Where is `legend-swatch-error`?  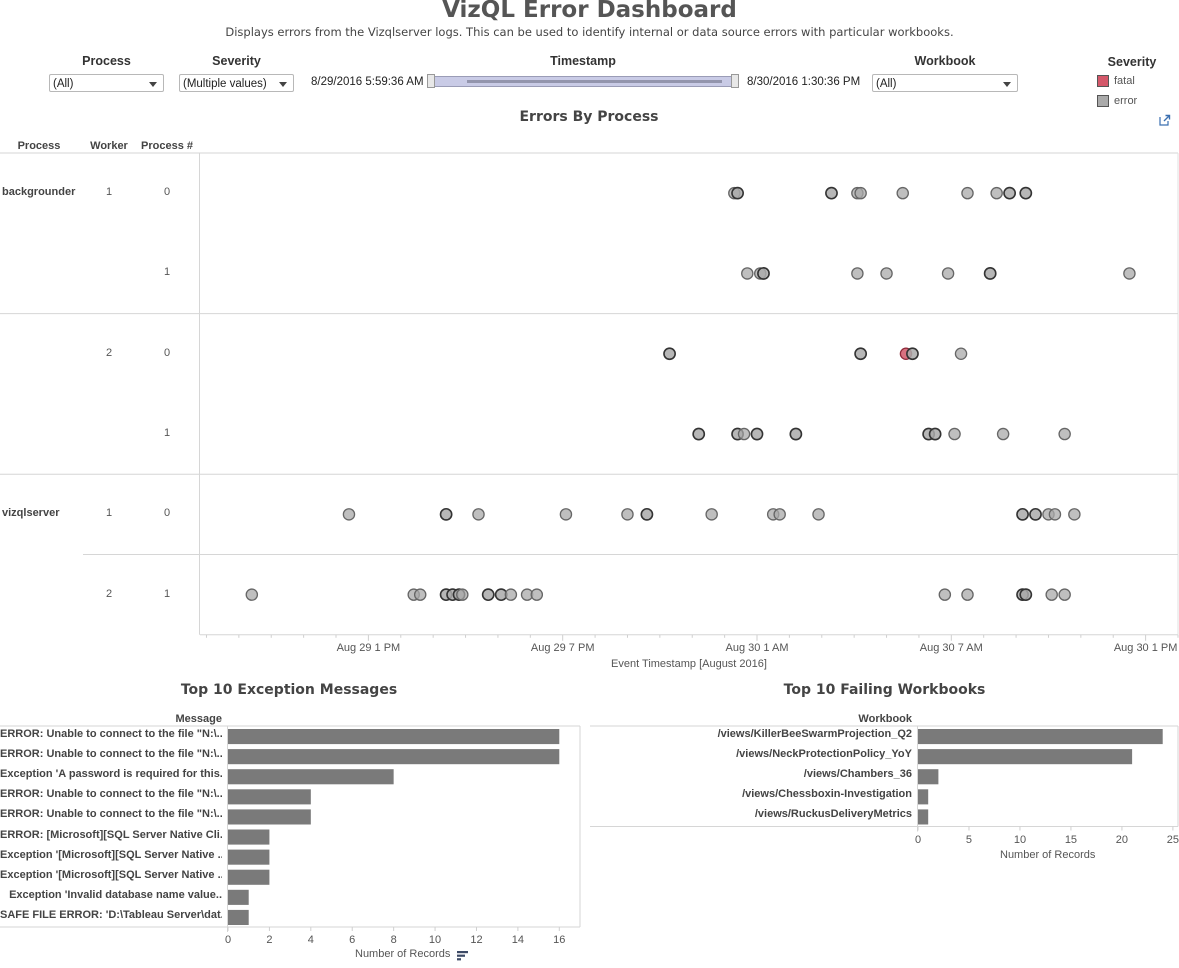 legend-swatch-error is located at coordinates (1103, 101).